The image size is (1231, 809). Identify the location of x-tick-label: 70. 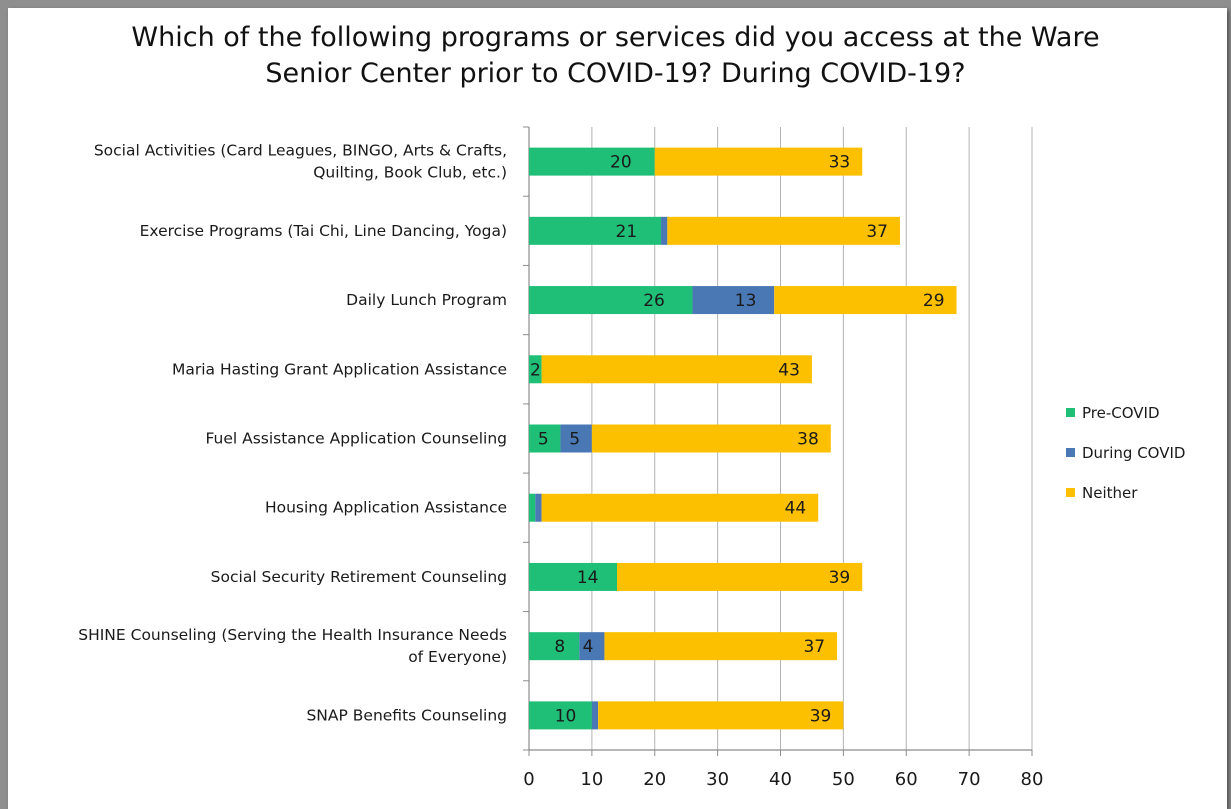
(969, 779).